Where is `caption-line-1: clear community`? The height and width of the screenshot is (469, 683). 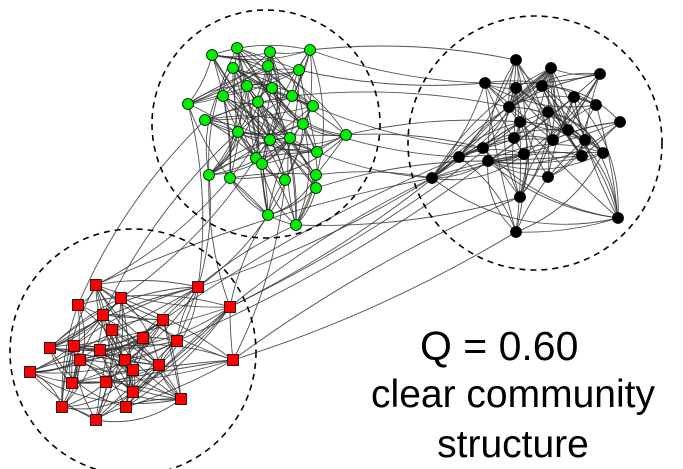
caption-line-1: clear community is located at coordinates (513, 394).